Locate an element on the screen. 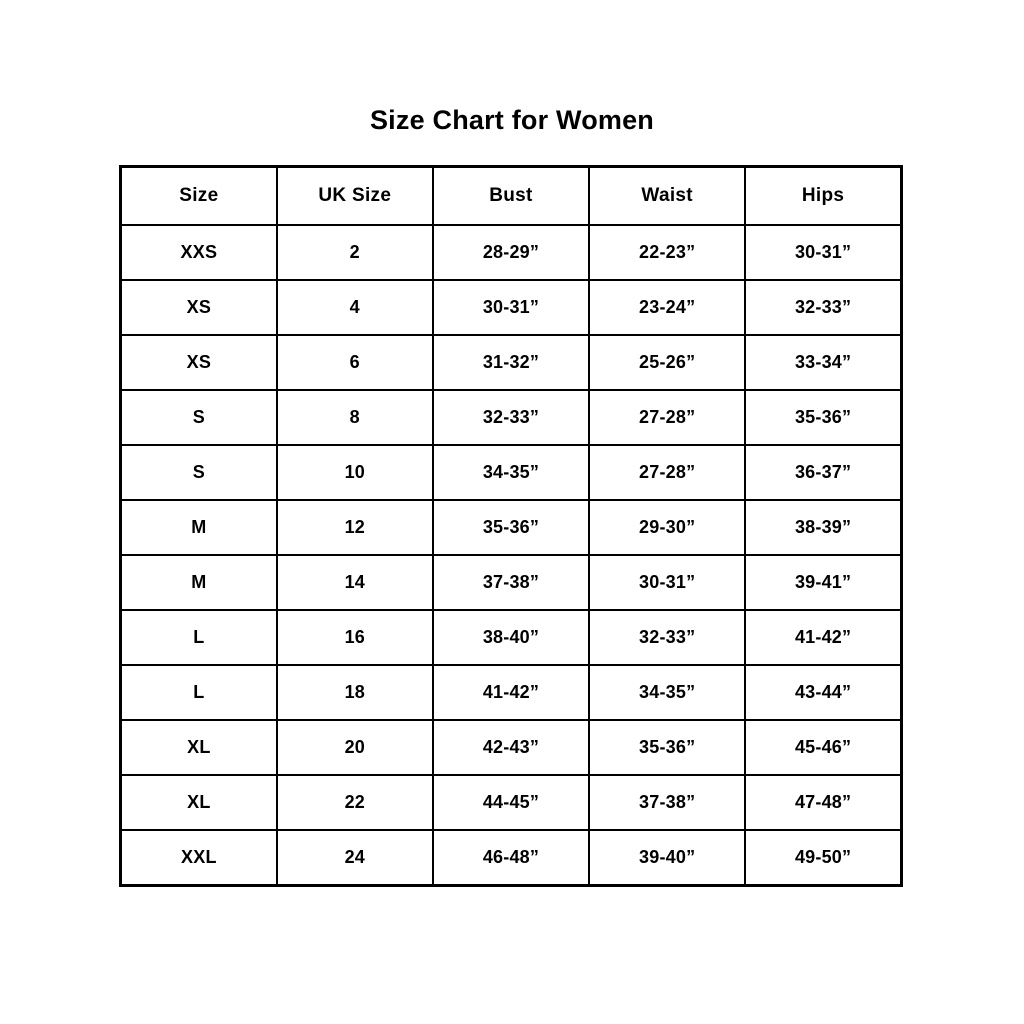  cell-bust: 37-38” is located at coordinates (511, 582).